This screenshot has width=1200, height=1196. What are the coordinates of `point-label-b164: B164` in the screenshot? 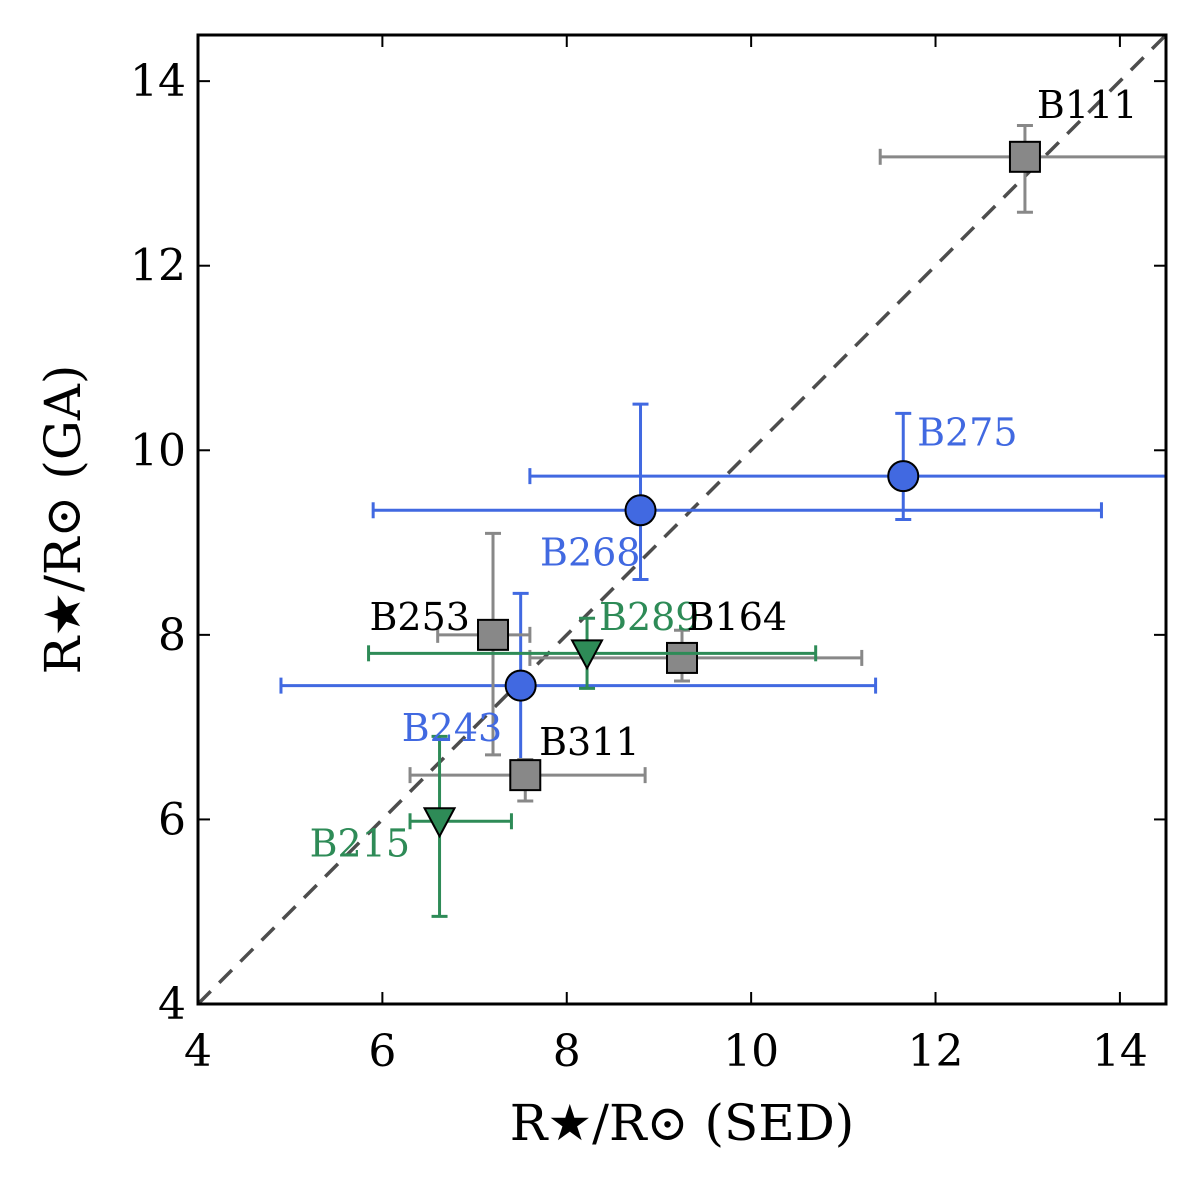 It's located at (737, 617).